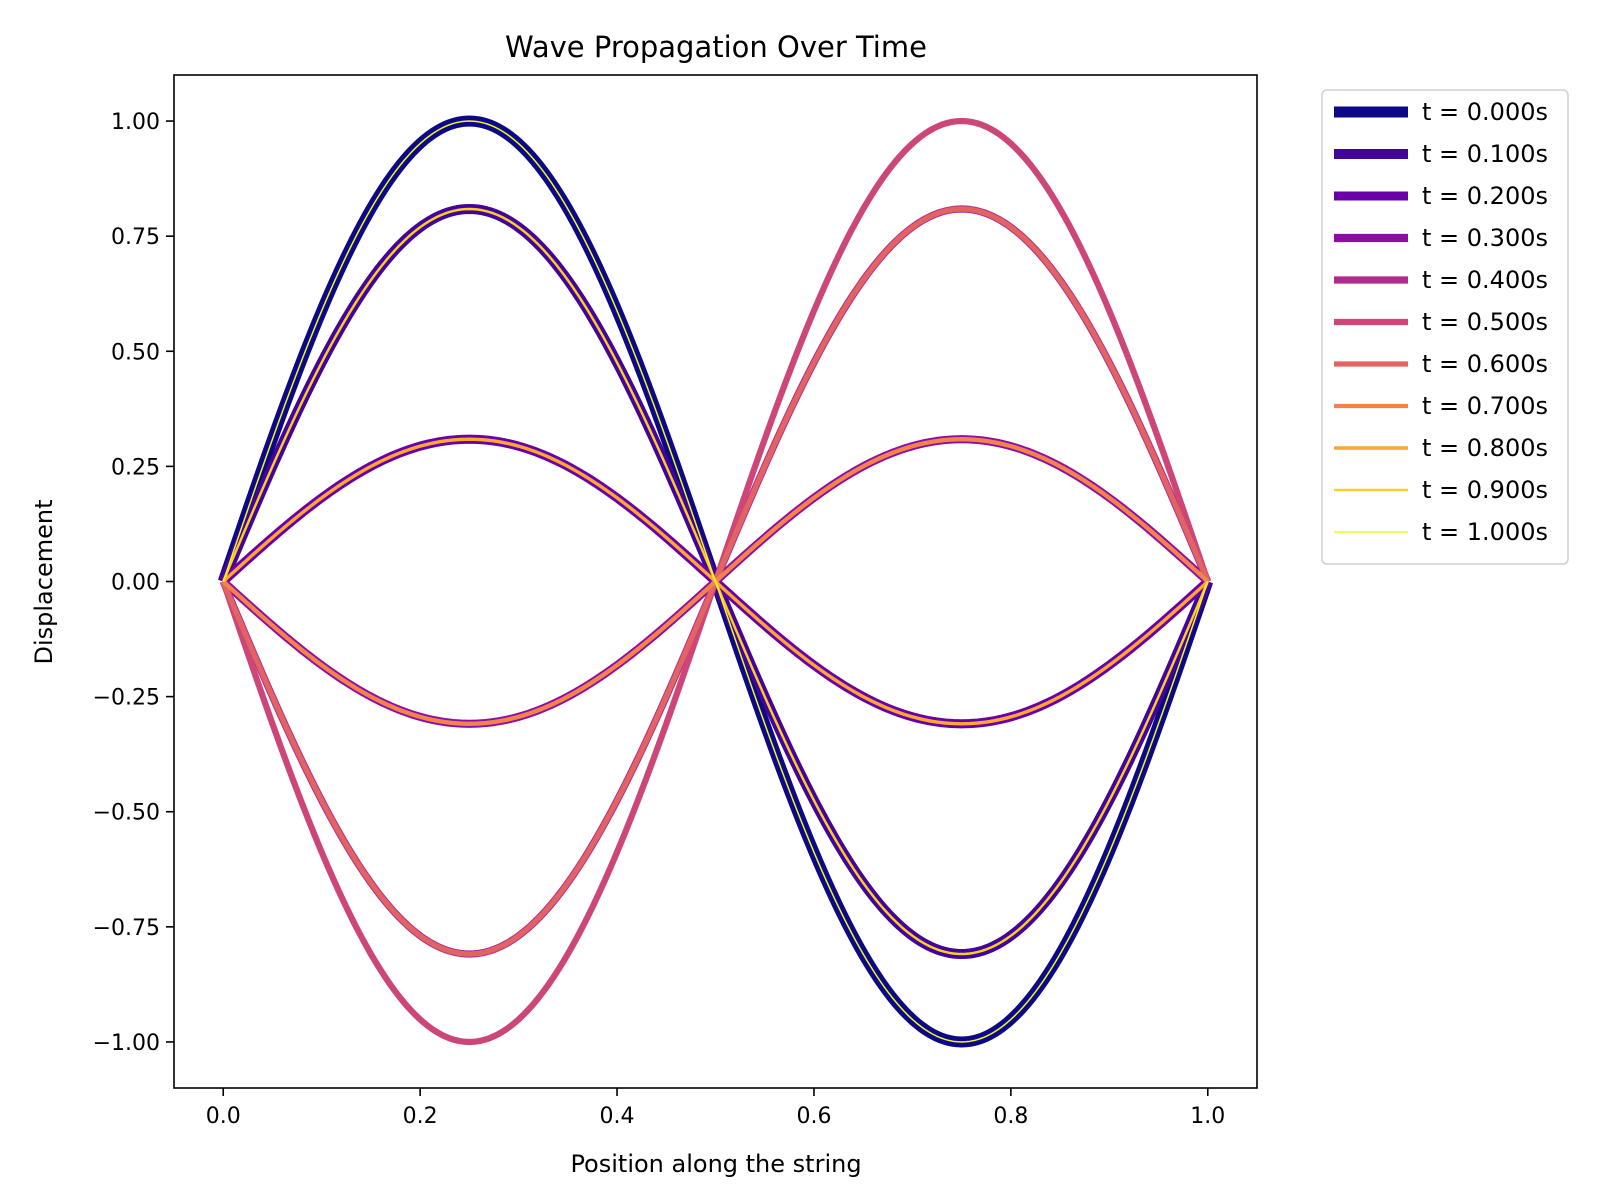  Describe the element at coordinates (1485, 448) in the screenshot. I see `legend-label: t = 0.800s` at that location.